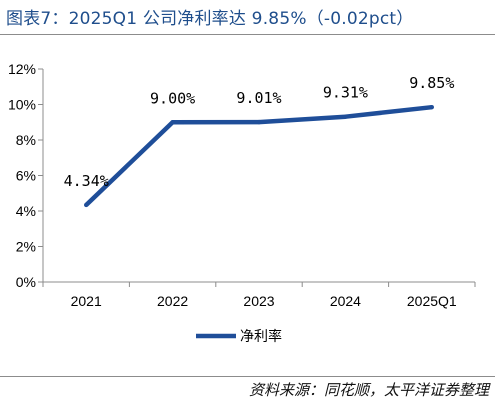 The height and width of the screenshot is (403, 495). I want to click on y-tick-label: 10%, so click(22, 105).